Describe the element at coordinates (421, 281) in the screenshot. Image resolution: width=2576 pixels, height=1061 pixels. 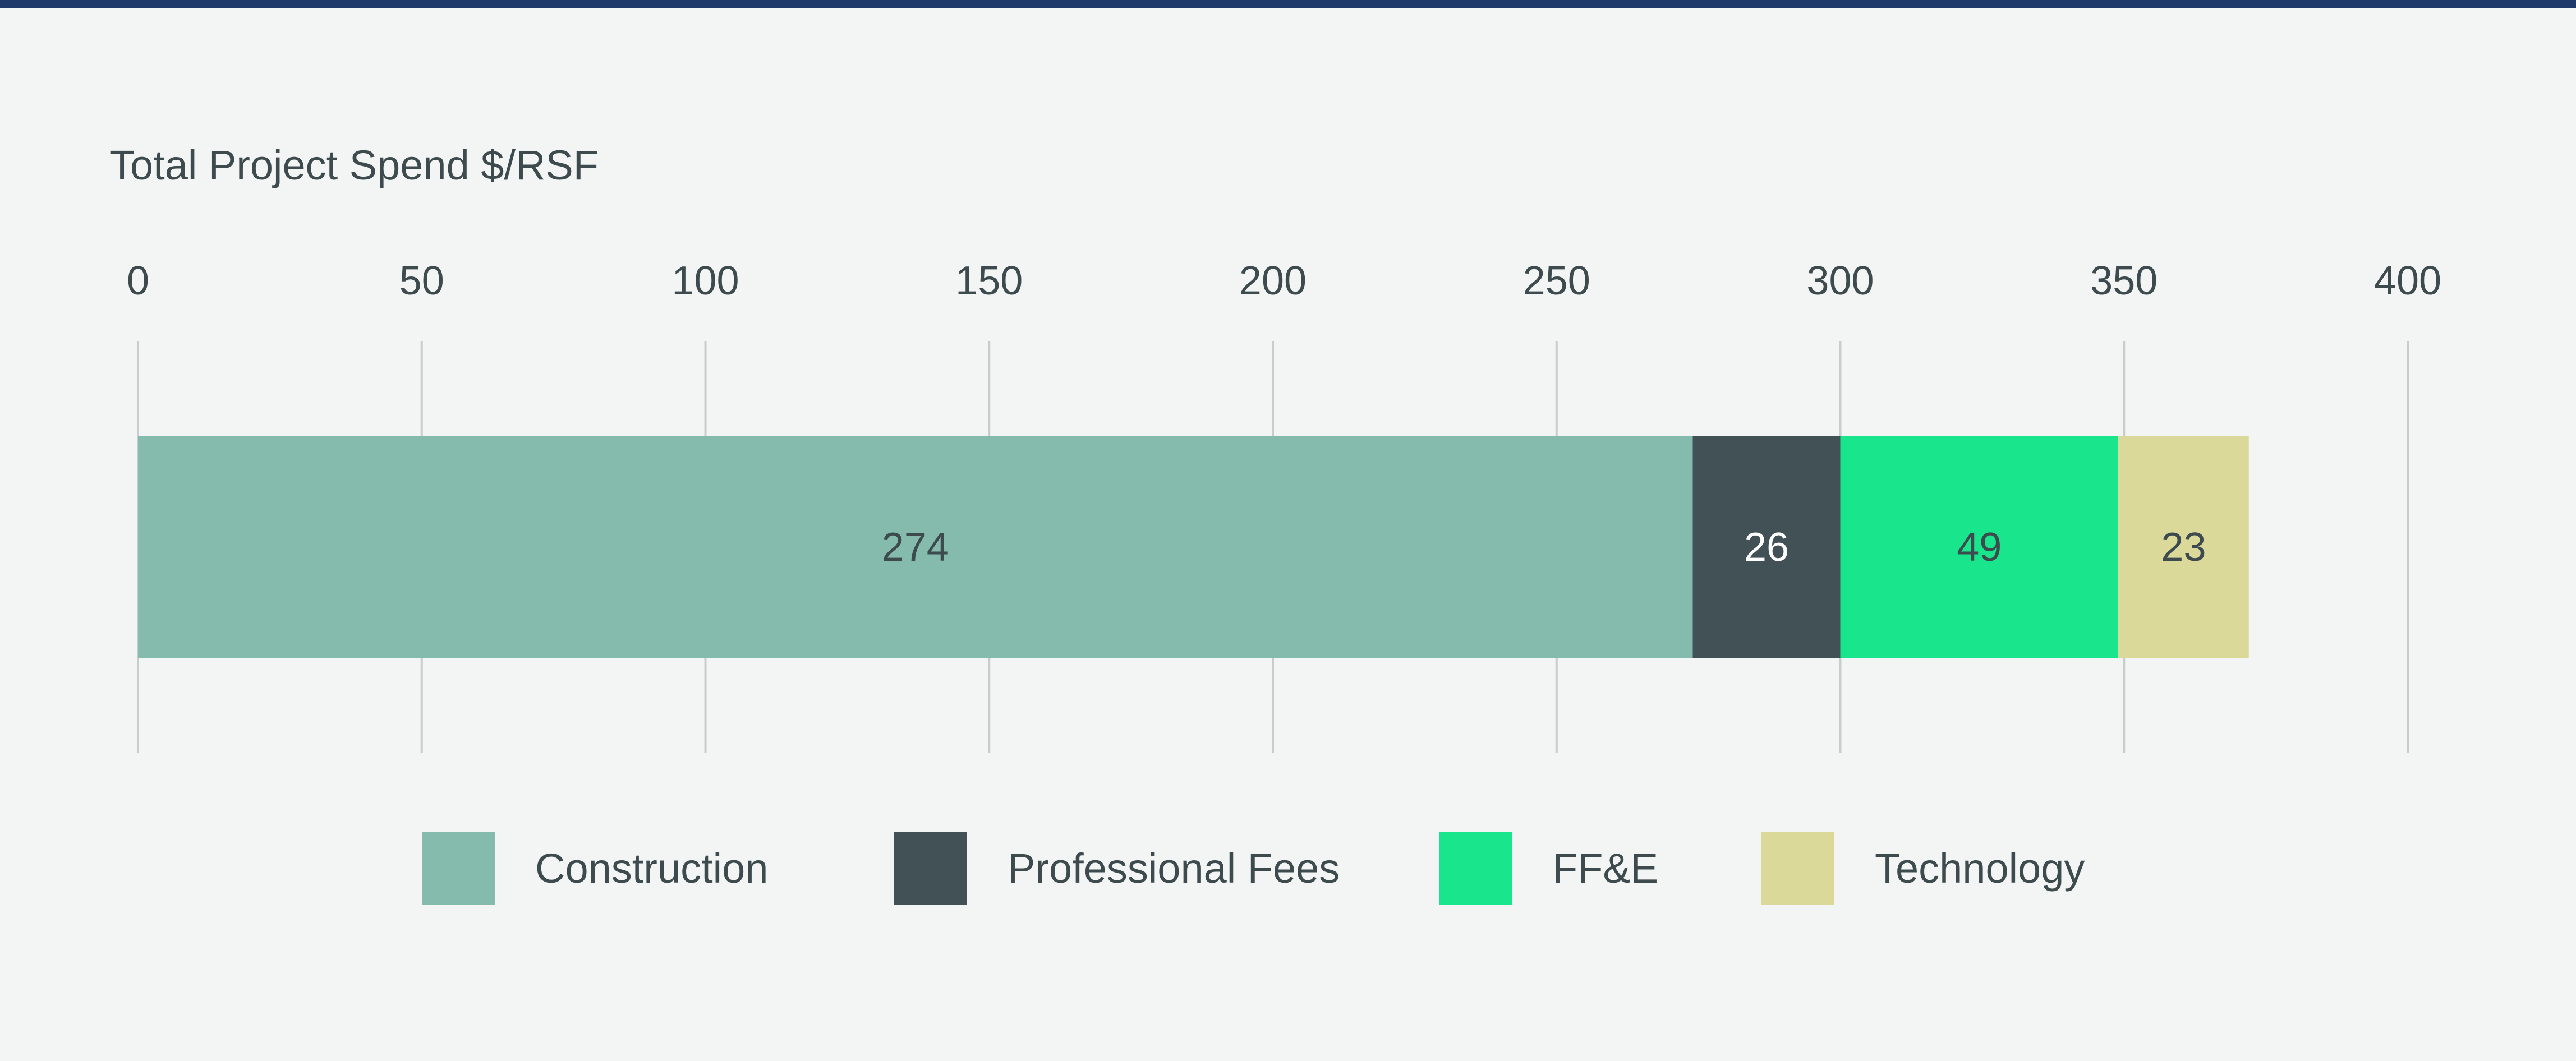
I see `x-tick-label: 50` at that location.